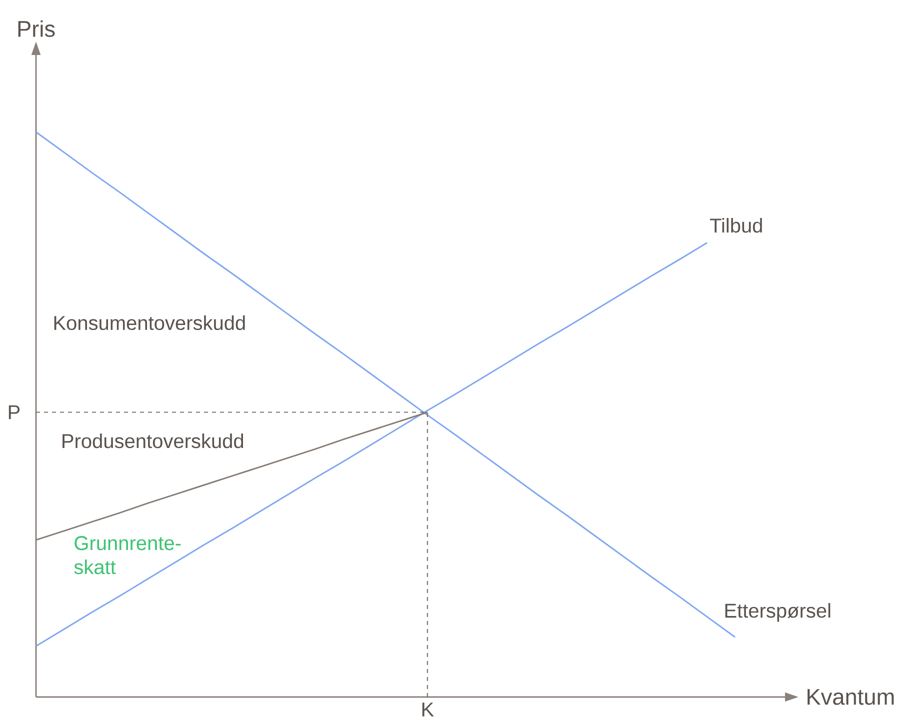 The width and height of the screenshot is (912, 726). What do you see at coordinates (736, 225) in the screenshot?
I see `series-label: Tilbud` at bounding box center [736, 225].